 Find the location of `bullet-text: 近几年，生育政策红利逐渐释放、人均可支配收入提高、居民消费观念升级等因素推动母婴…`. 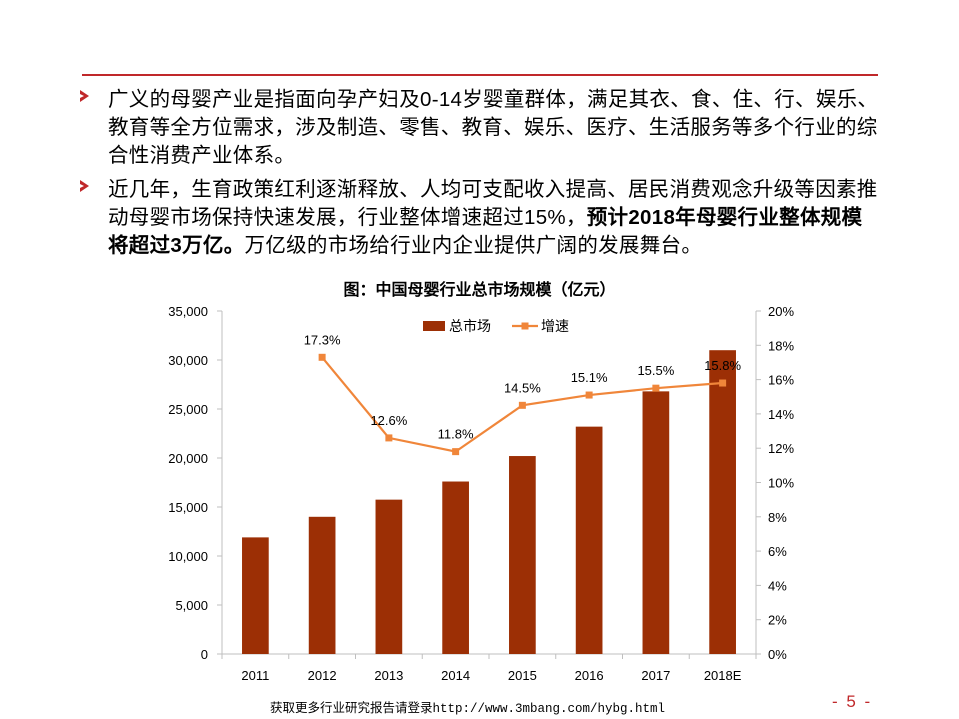

bullet-text: 近几年，生育政策红利逐渐释放、人均可支配收入提高、居民消费观念升级等因素推动母婴… is located at coordinates (494, 218).